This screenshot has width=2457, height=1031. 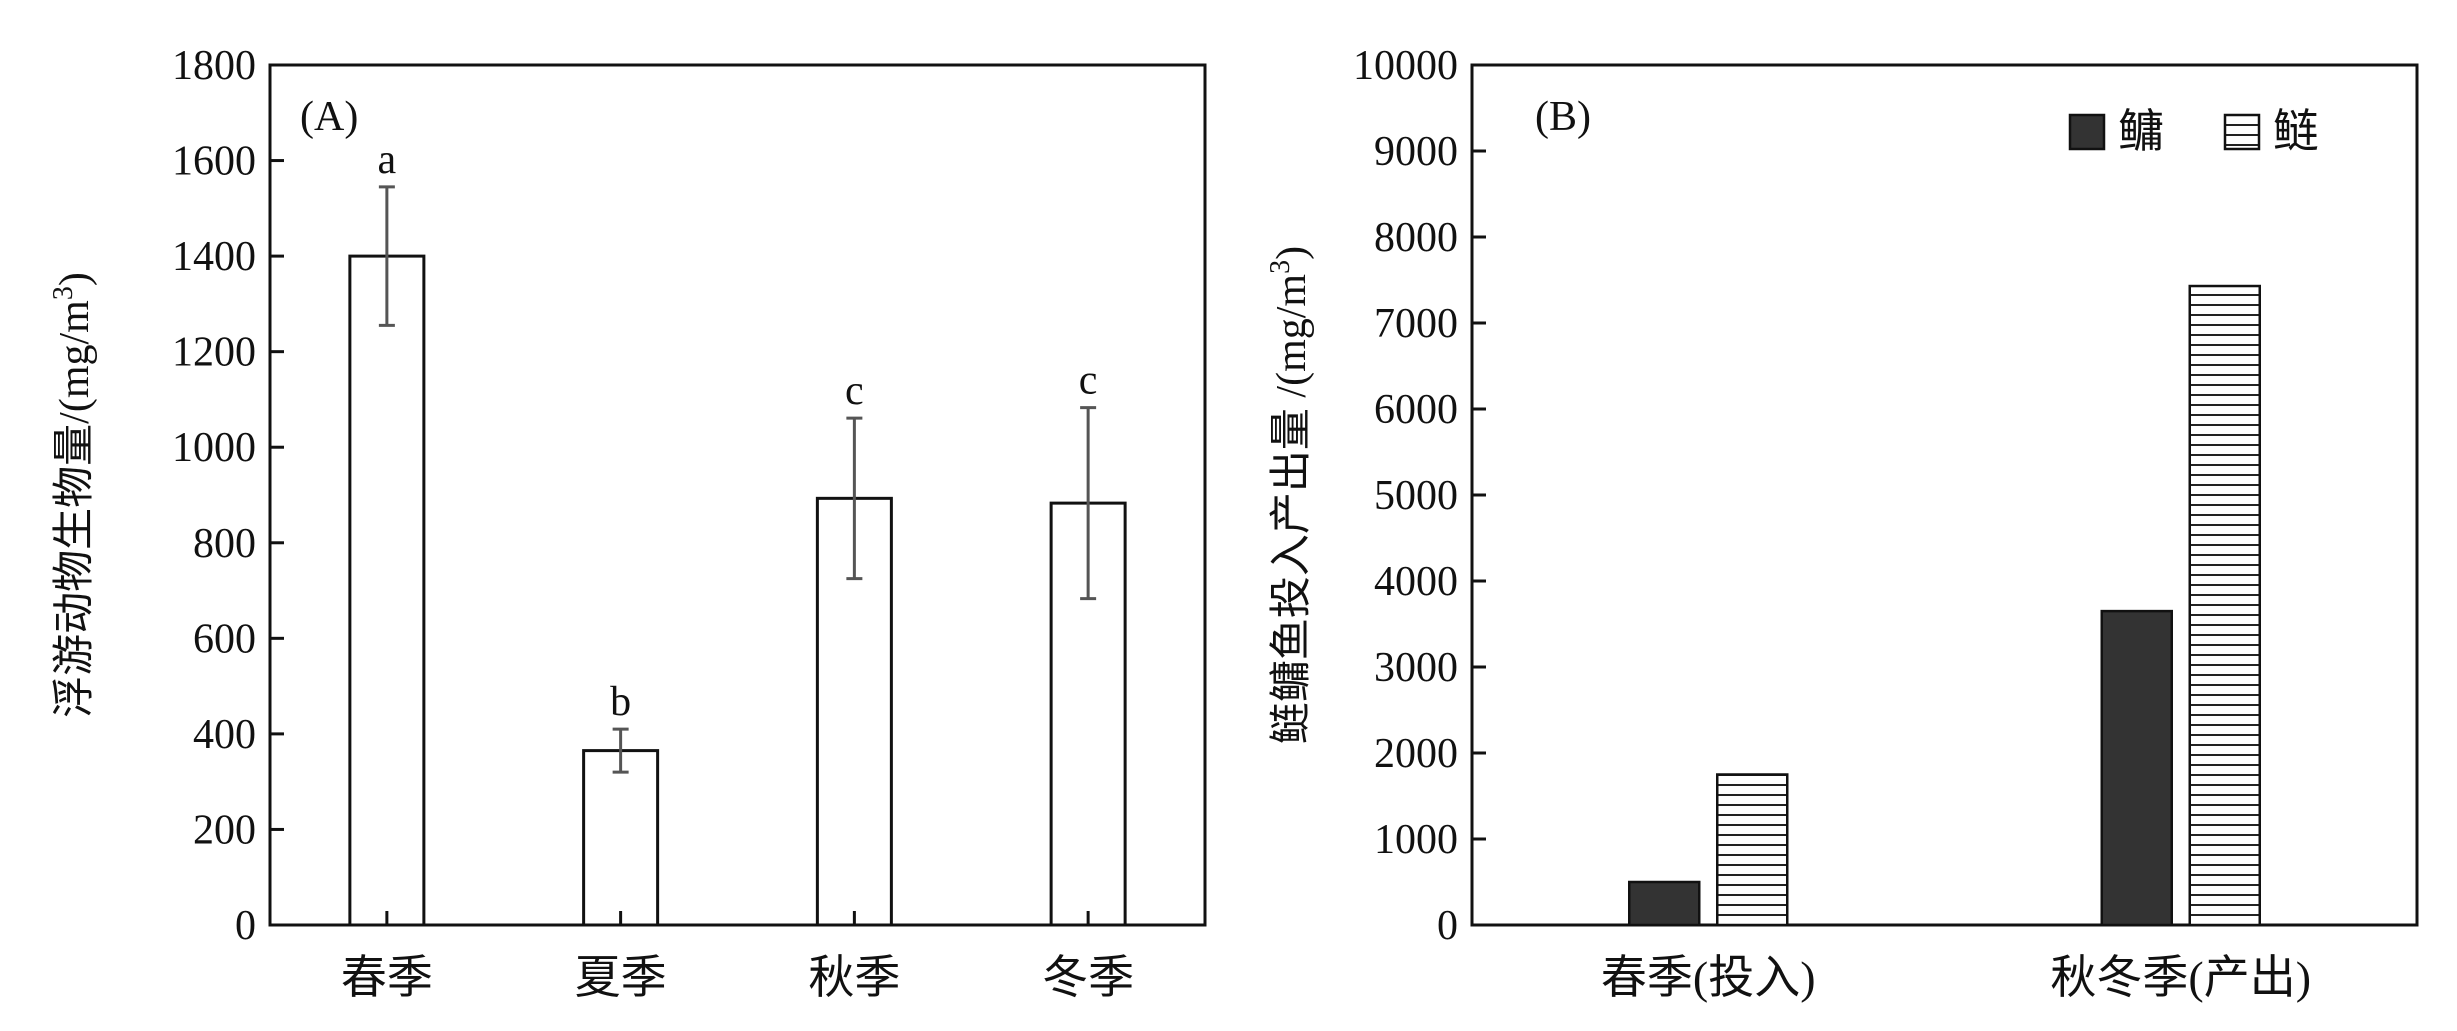 What do you see at coordinates (2296, 131) in the screenshot?
I see `legend-label: 鲢` at bounding box center [2296, 131].